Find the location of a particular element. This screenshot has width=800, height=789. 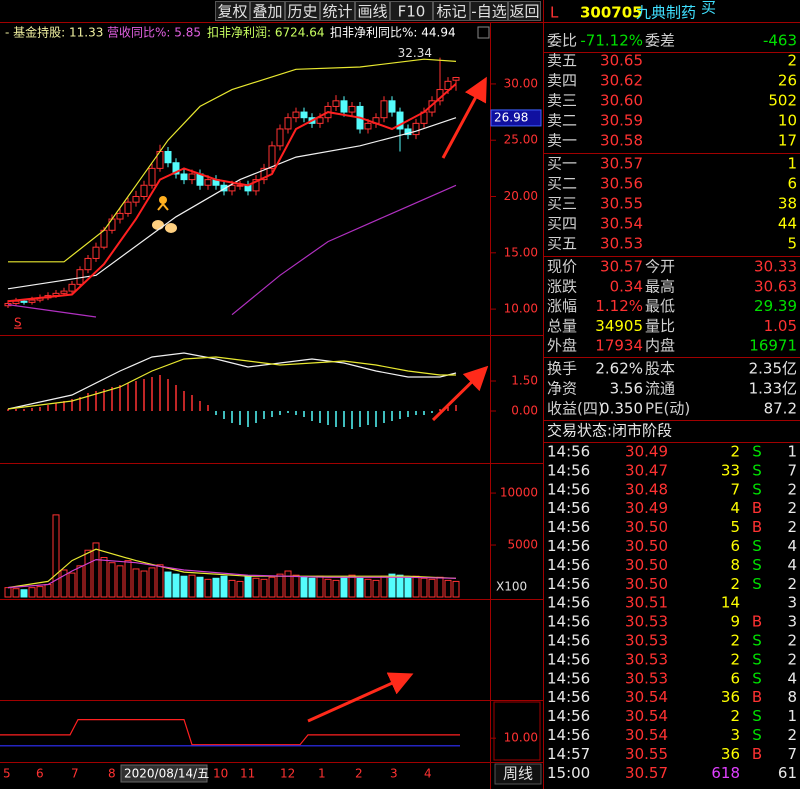

level-volume: 5 is located at coordinates (792, 244).